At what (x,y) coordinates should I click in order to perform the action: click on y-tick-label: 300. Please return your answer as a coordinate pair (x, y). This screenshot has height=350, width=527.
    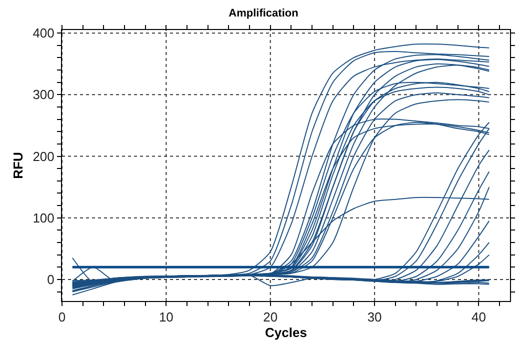
    Looking at the image, I should click on (43, 94).